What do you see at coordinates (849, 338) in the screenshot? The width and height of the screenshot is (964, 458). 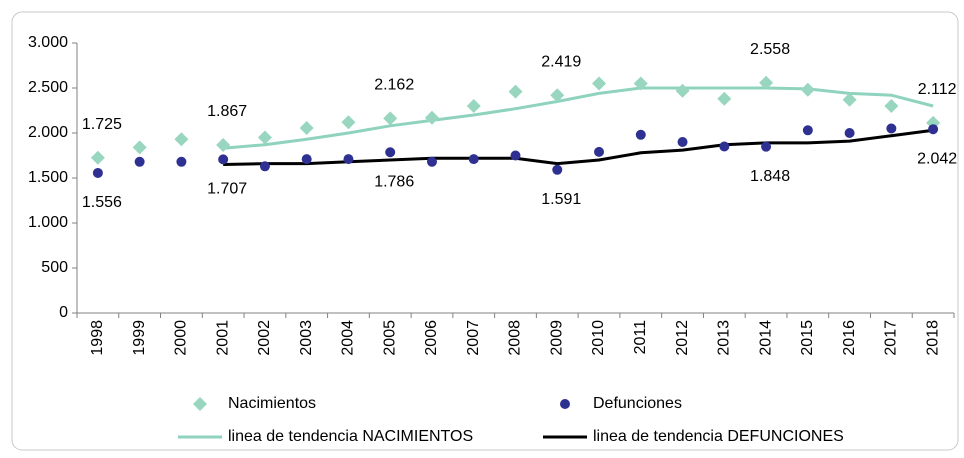 I see `x-tick-label: 2016` at bounding box center [849, 338].